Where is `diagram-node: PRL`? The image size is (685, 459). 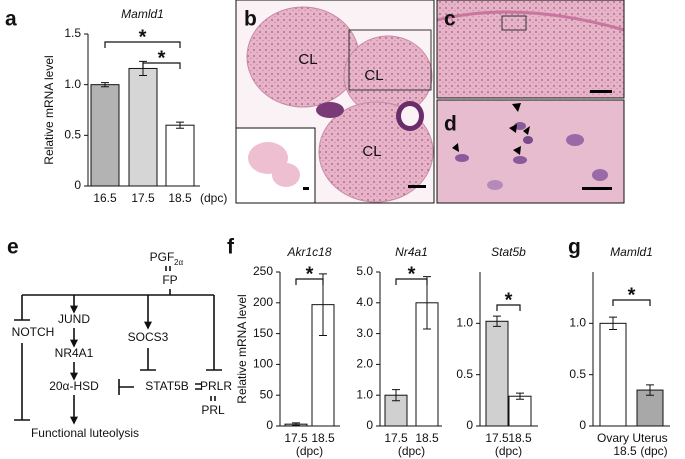 diagram-node: PRL is located at coordinates (213, 410).